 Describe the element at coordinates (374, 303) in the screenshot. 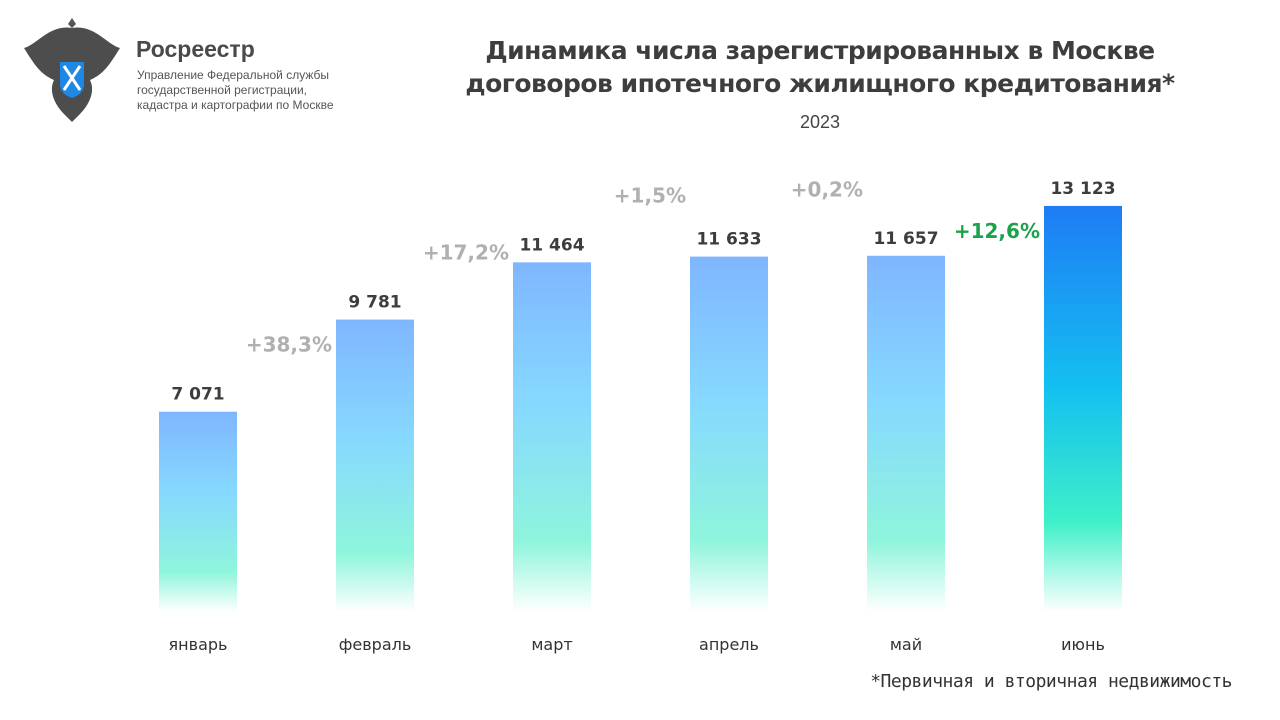

I see `value-label: 9 781` at that location.